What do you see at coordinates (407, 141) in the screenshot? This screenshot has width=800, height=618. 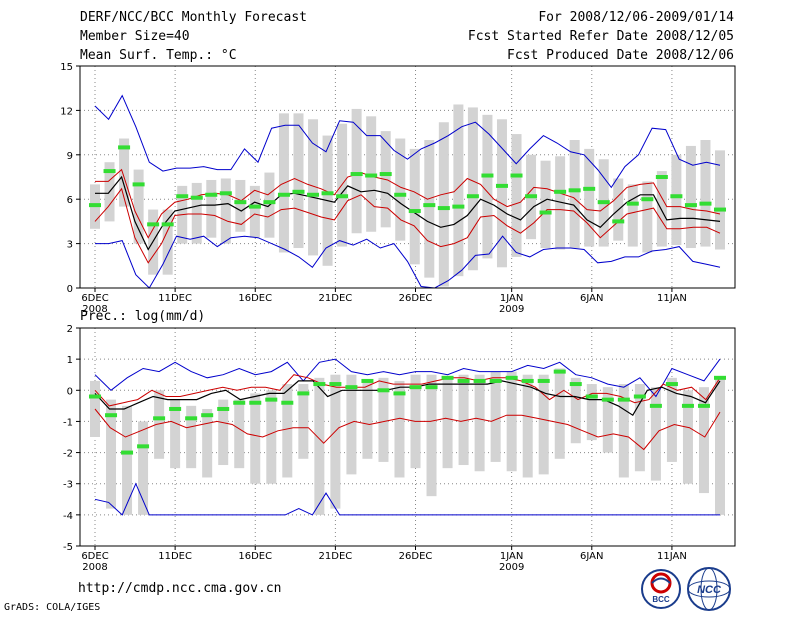 I see `temp-line-max` at bounding box center [407, 141].